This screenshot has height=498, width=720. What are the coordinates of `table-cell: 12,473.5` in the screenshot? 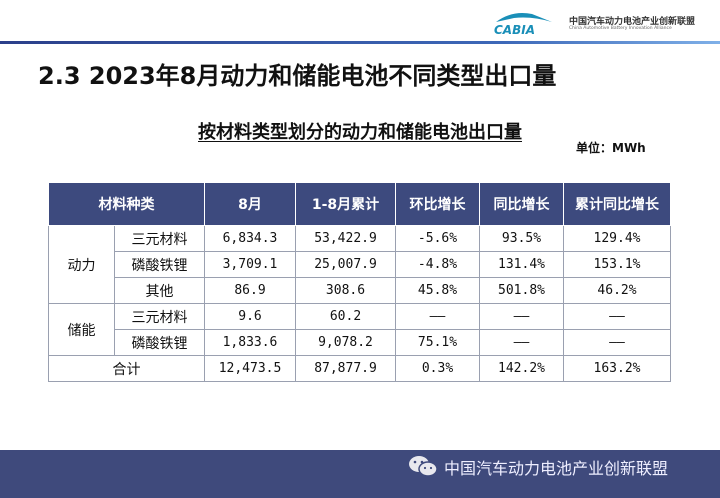 It's located at (250, 368).